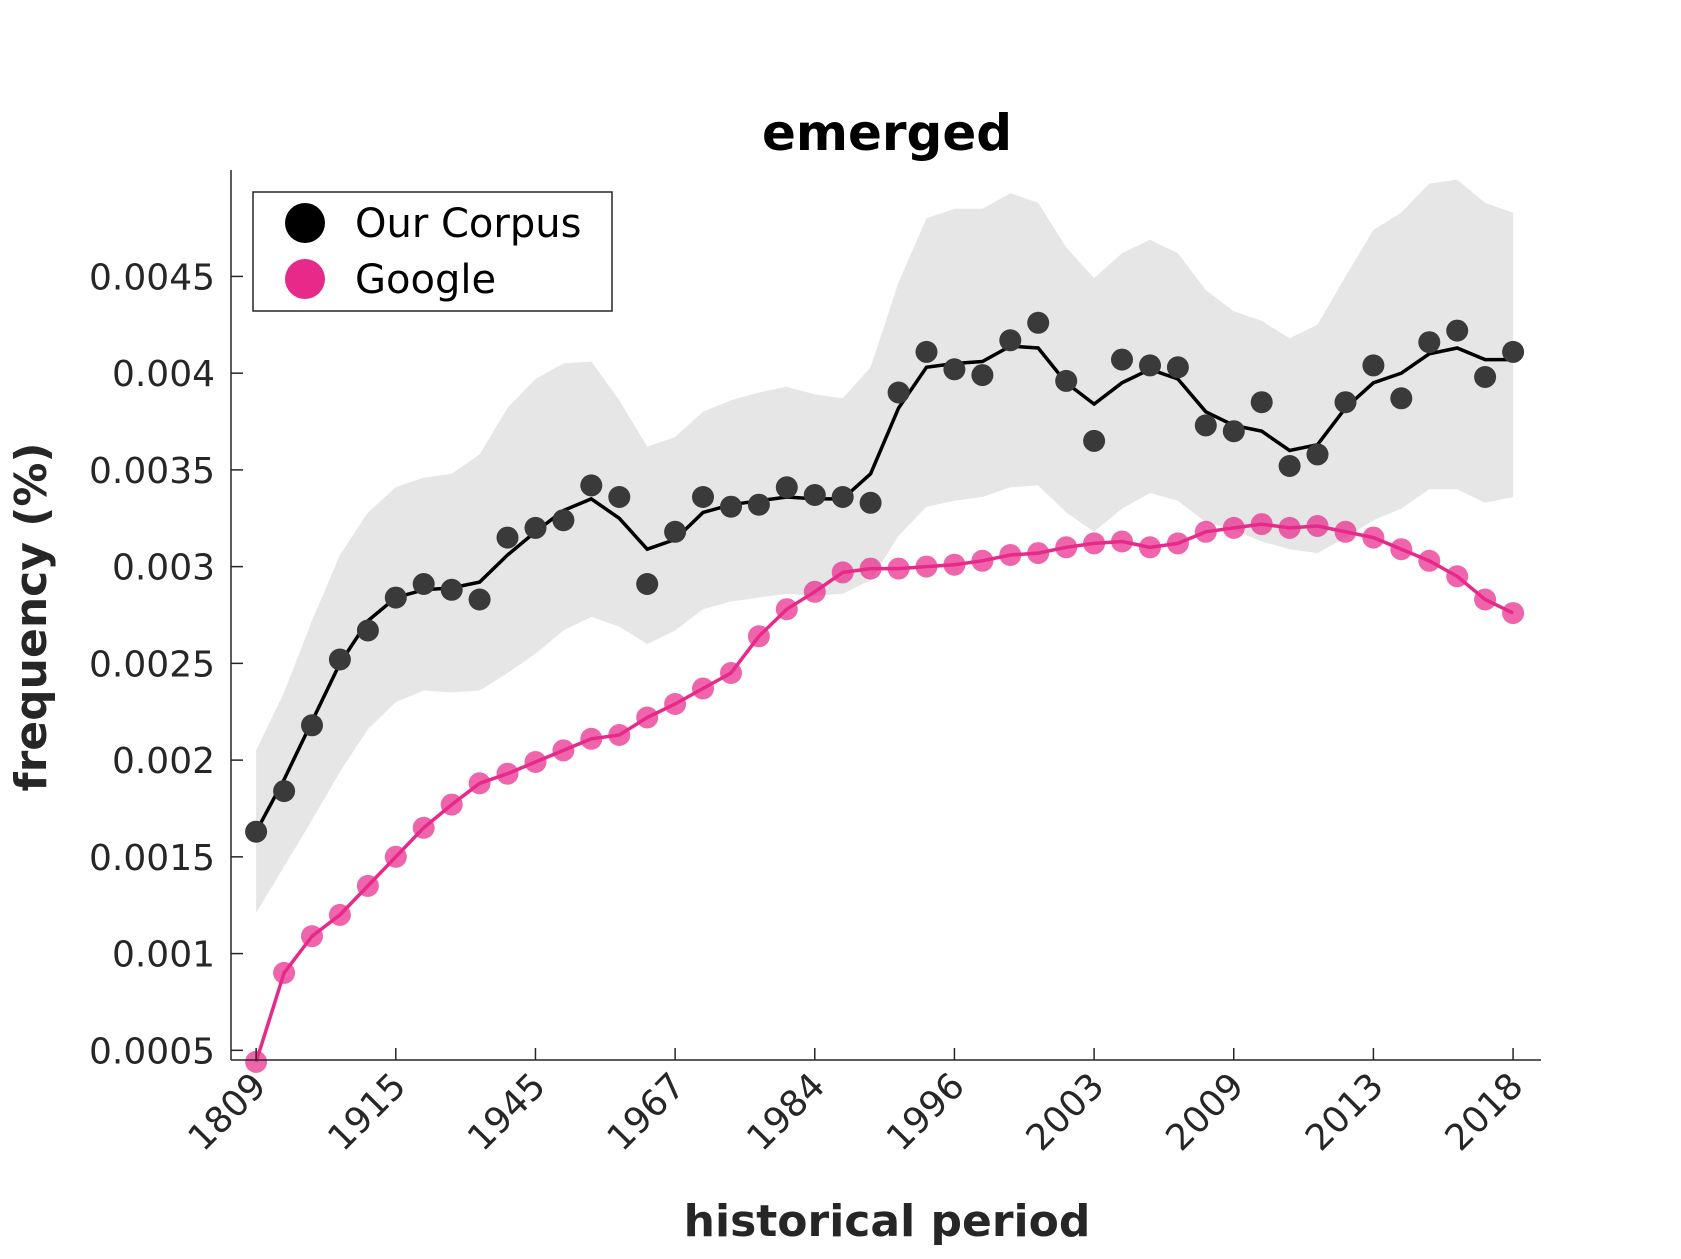 The height and width of the screenshot is (1259, 1681). What do you see at coordinates (152, 1051) in the screenshot?
I see `y-tick-label: 0.0005` at bounding box center [152, 1051].